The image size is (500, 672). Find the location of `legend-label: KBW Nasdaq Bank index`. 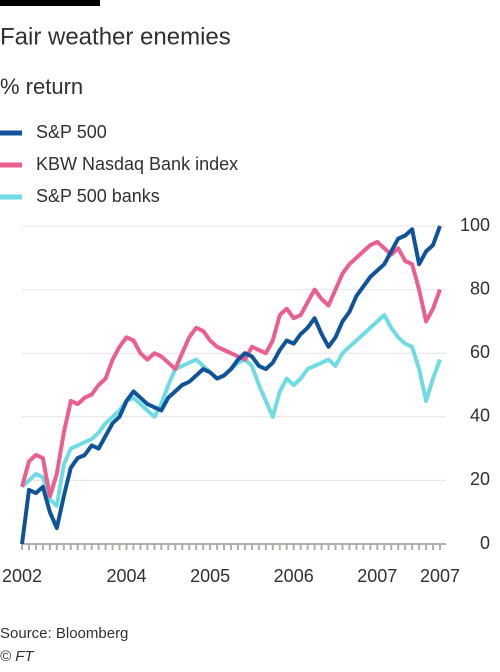

legend-label: KBW Nasdaq Bank index is located at coordinates (137, 164).